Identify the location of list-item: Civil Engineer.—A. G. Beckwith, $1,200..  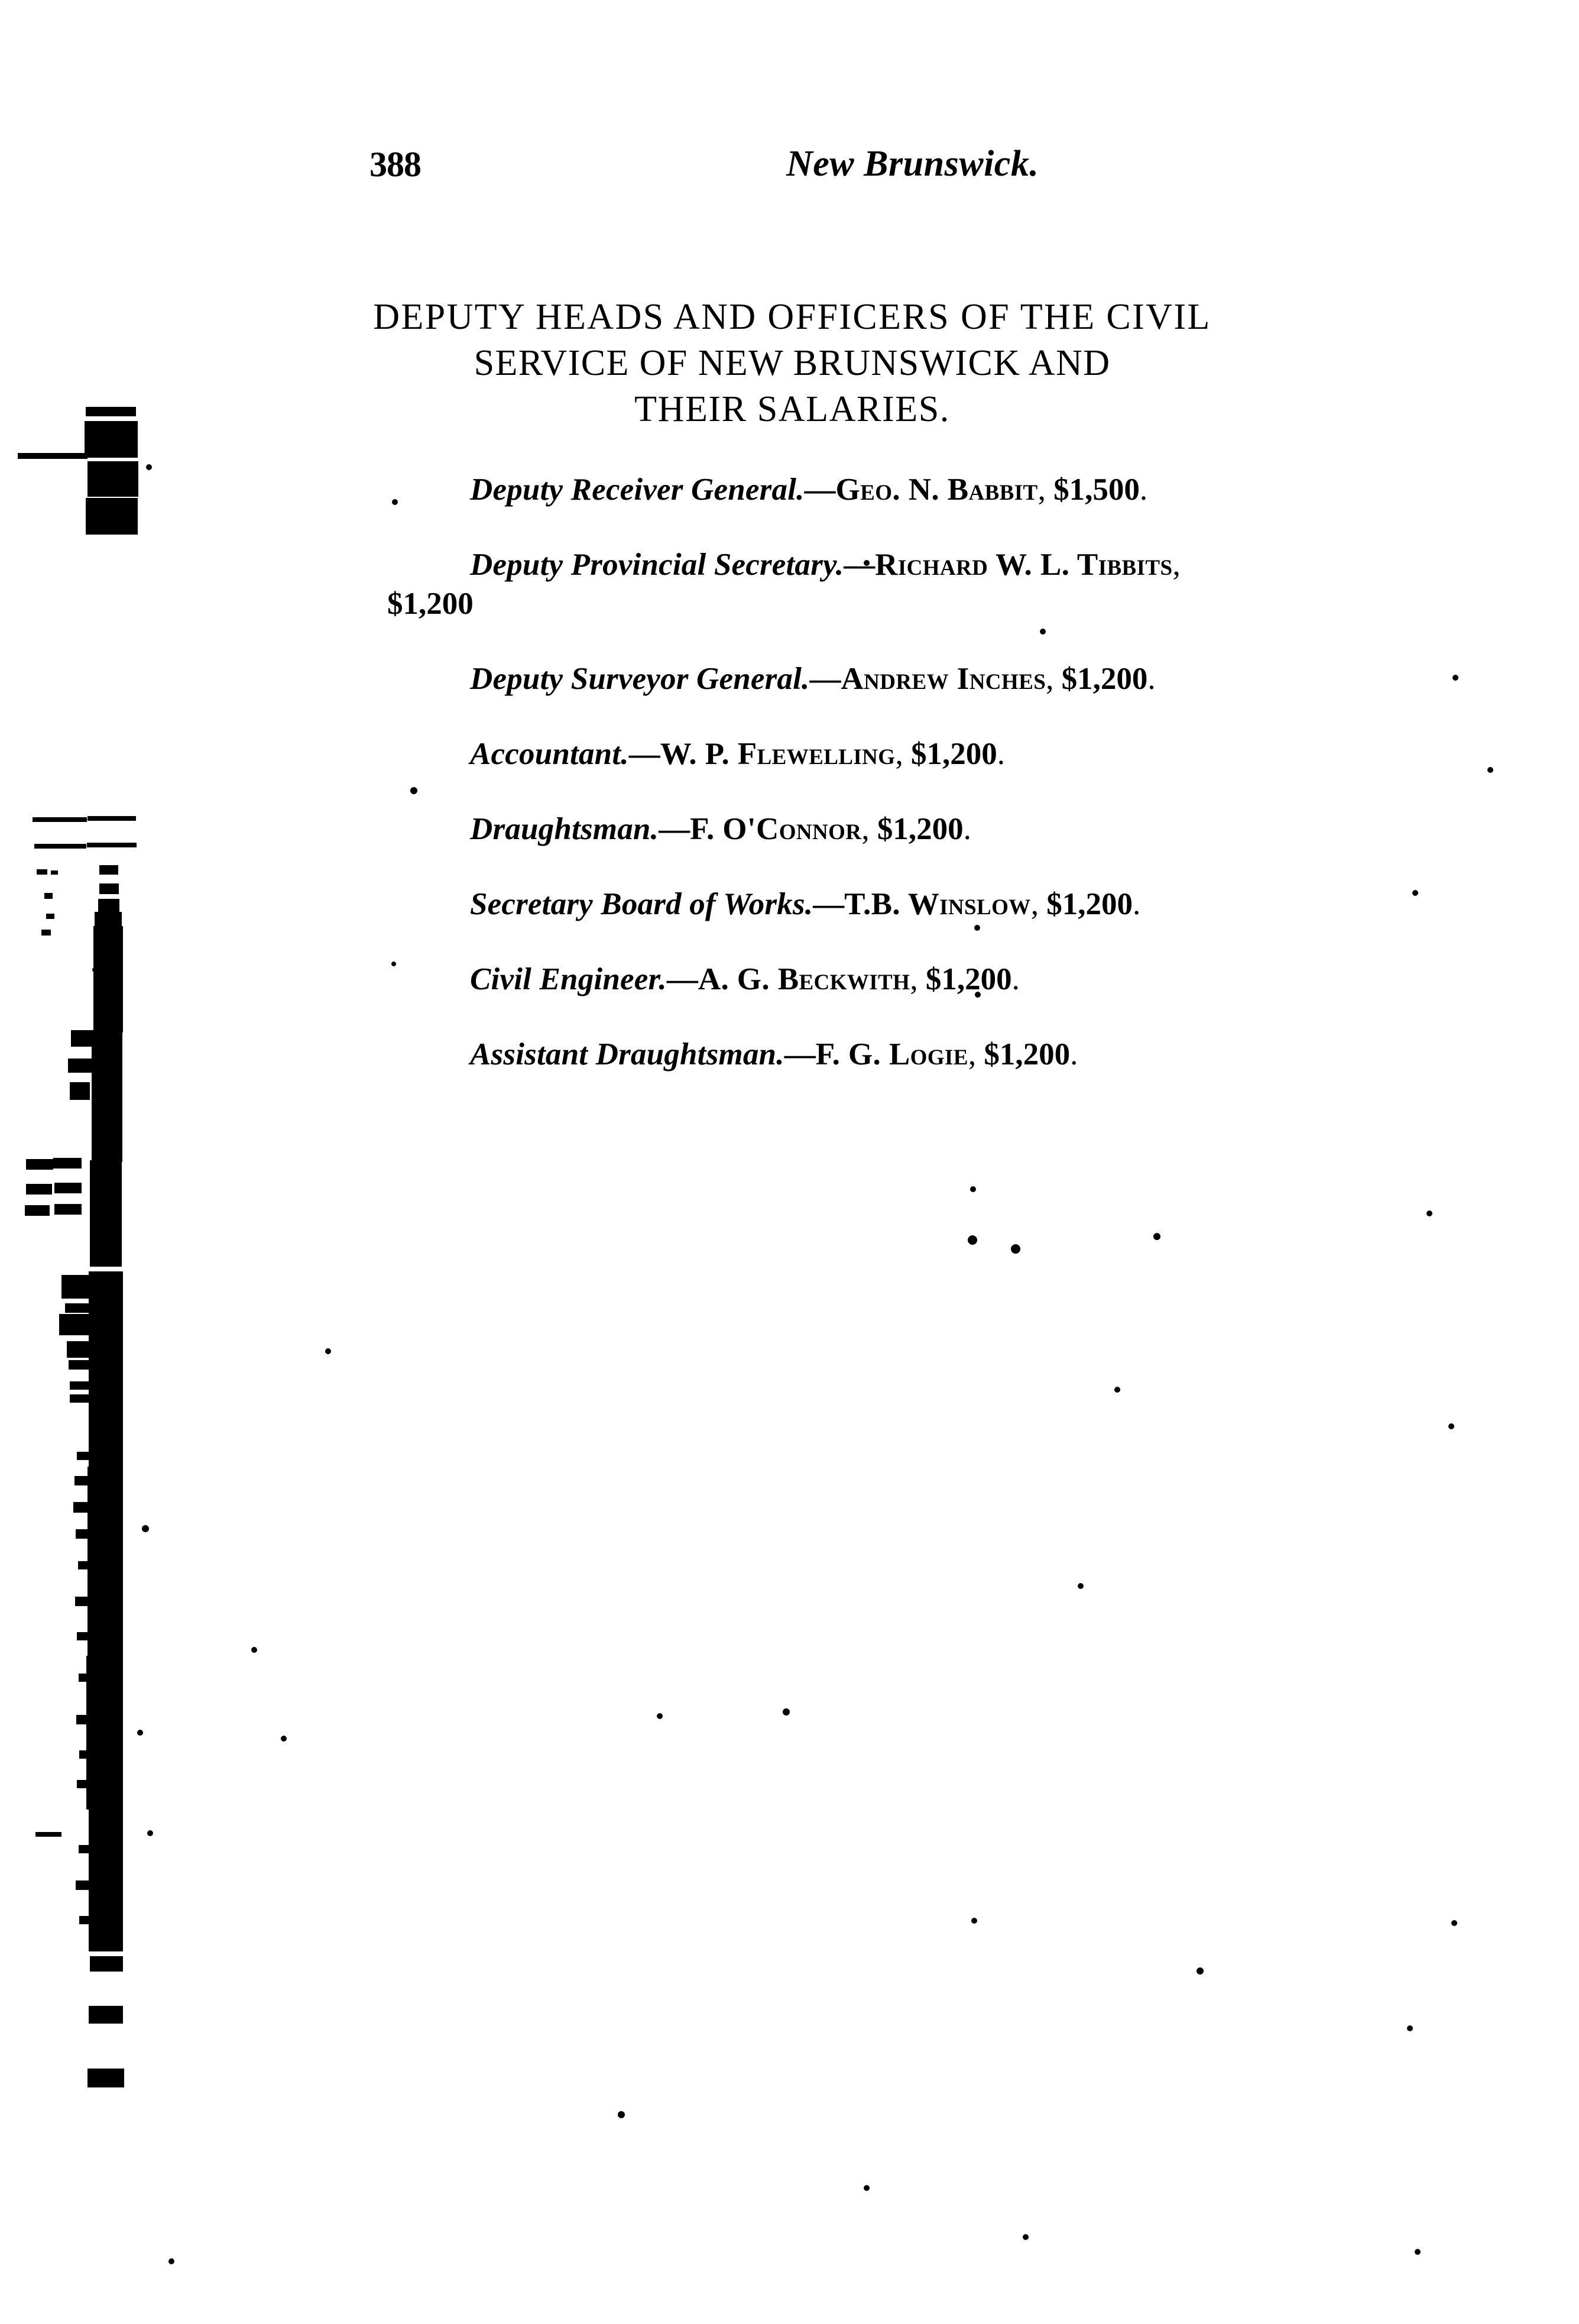
(812, 979).